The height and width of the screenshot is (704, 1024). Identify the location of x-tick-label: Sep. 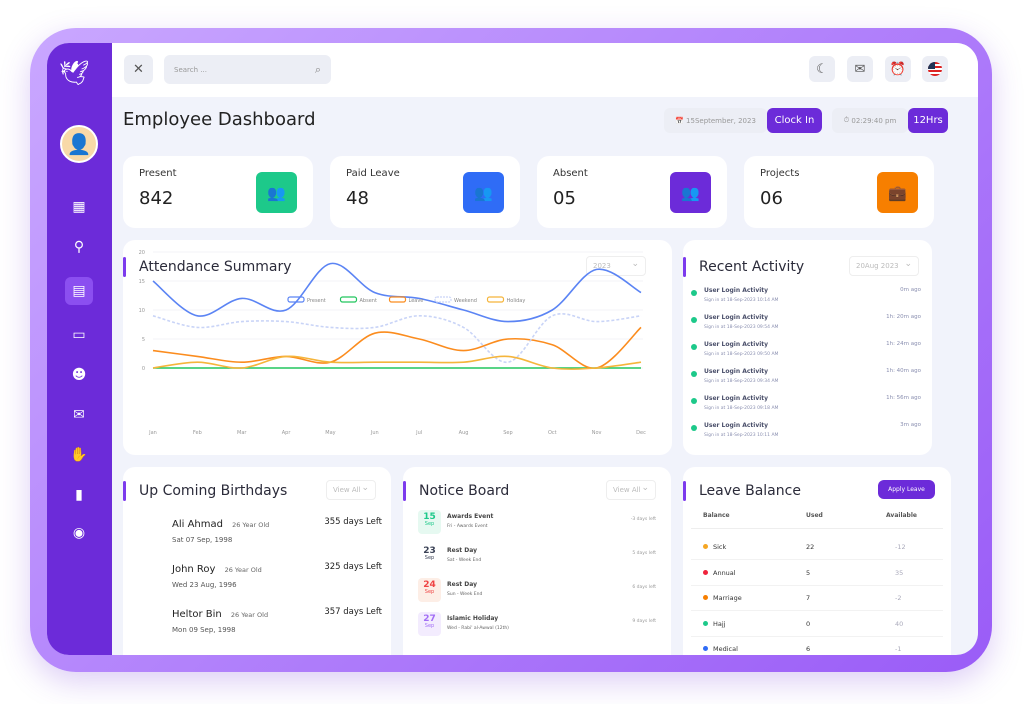
(507, 433).